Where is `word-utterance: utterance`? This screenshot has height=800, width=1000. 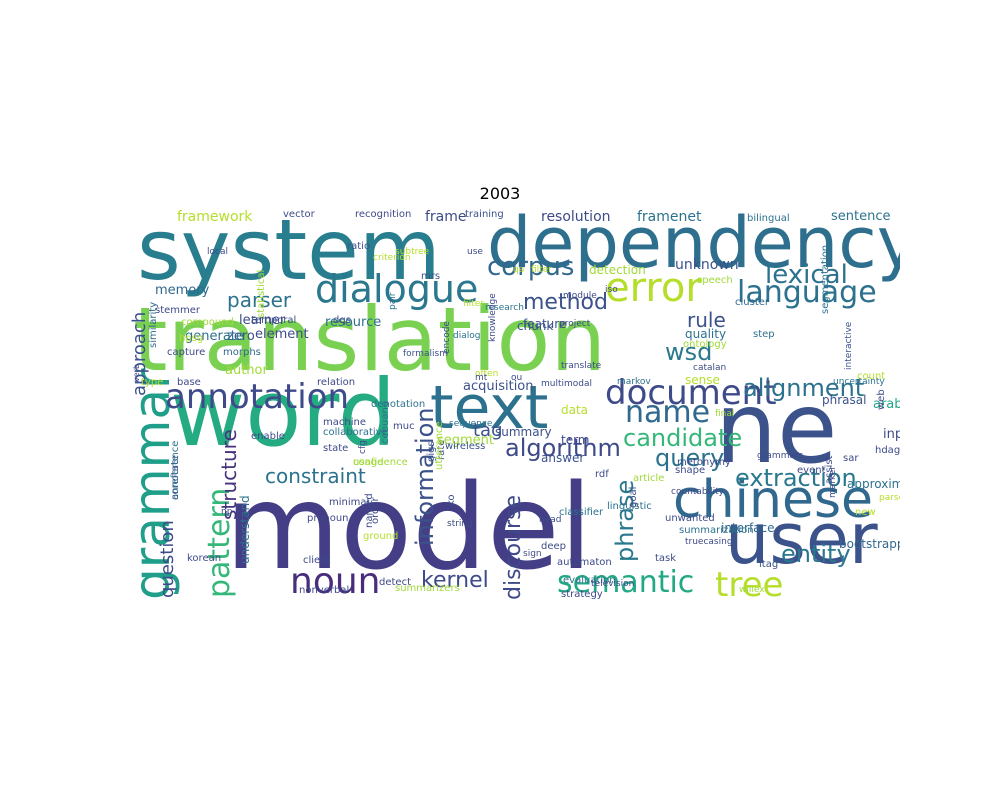
word-utterance: utterance is located at coordinates (439, 445).